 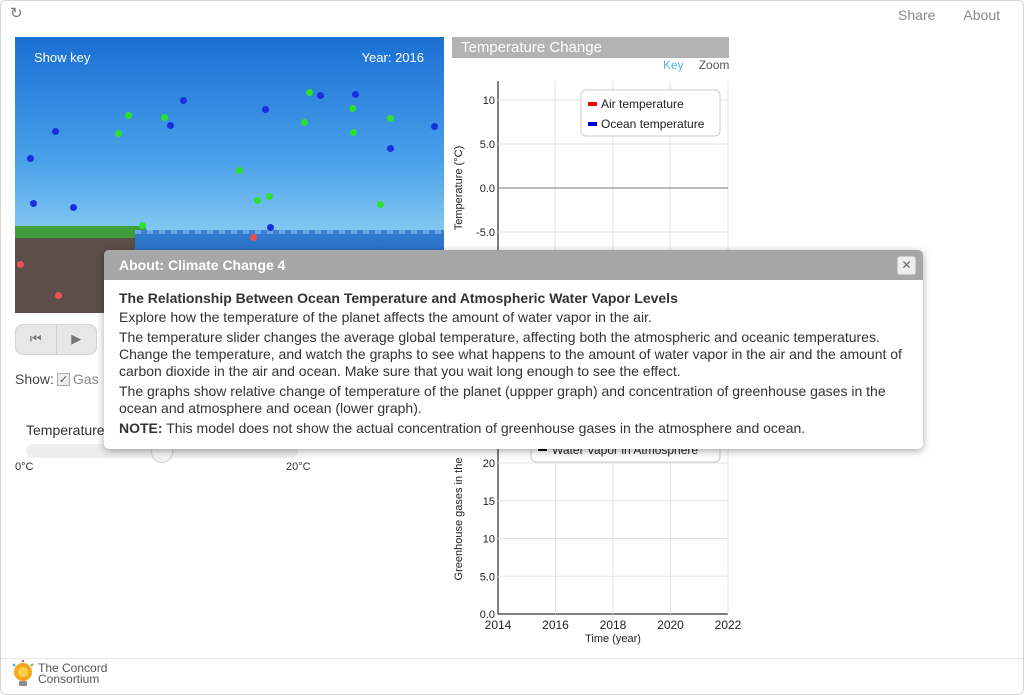 I want to click on about-dialog-header: About: Climate Change 4 ✕, so click(x=513, y=265).